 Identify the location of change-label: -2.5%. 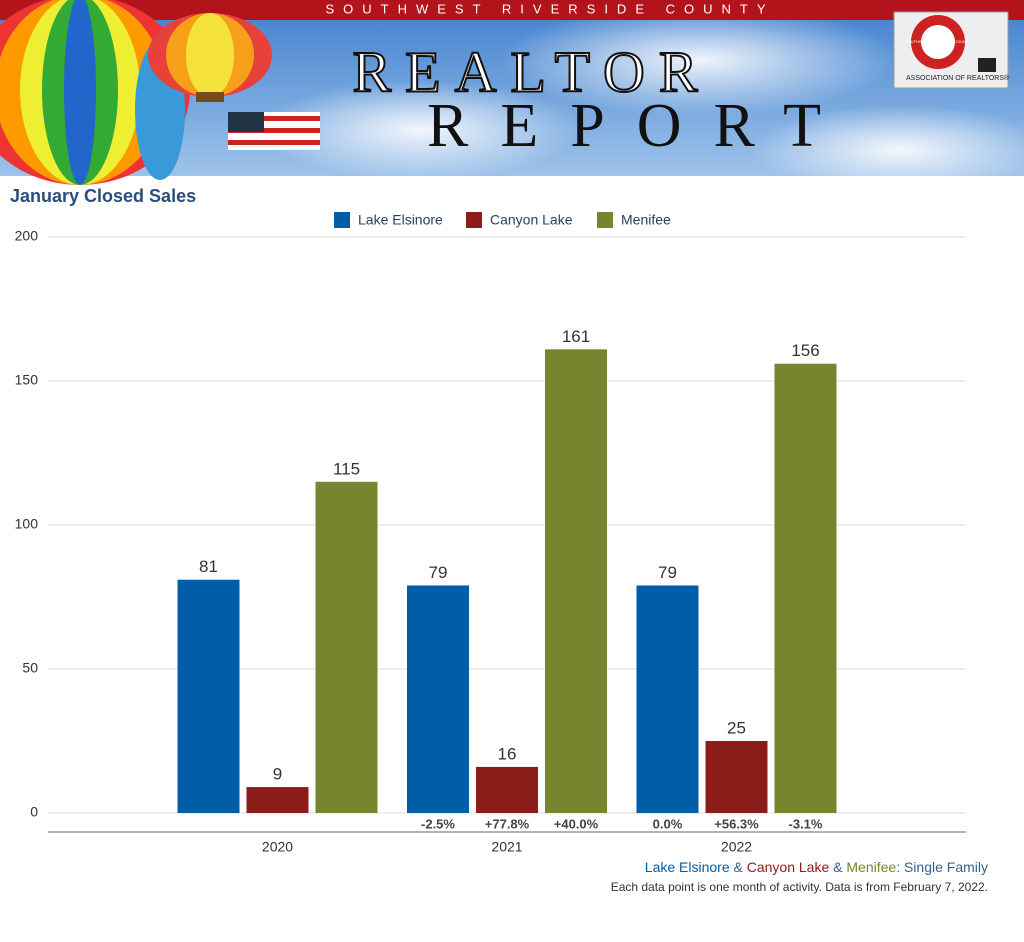
(438, 823).